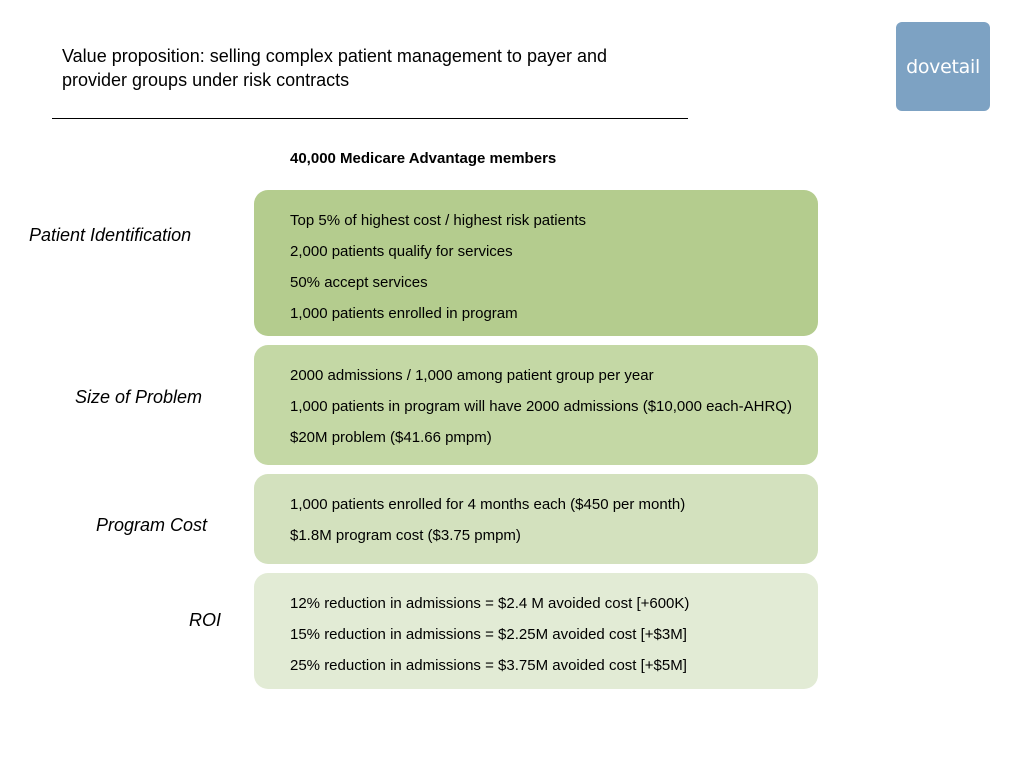  I want to click on section-line: $20M problem ($41.66 pmpm), so click(391, 437).